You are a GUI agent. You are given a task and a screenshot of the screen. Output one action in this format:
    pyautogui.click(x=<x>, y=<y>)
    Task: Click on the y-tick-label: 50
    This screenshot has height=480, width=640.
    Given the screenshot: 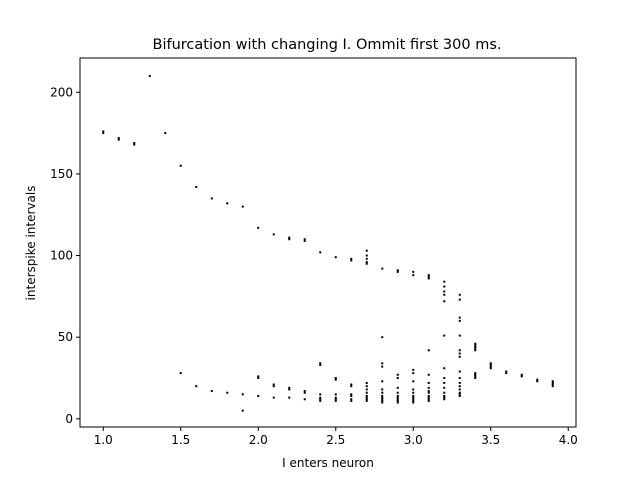 What is the action you would take?
    pyautogui.click(x=65, y=337)
    